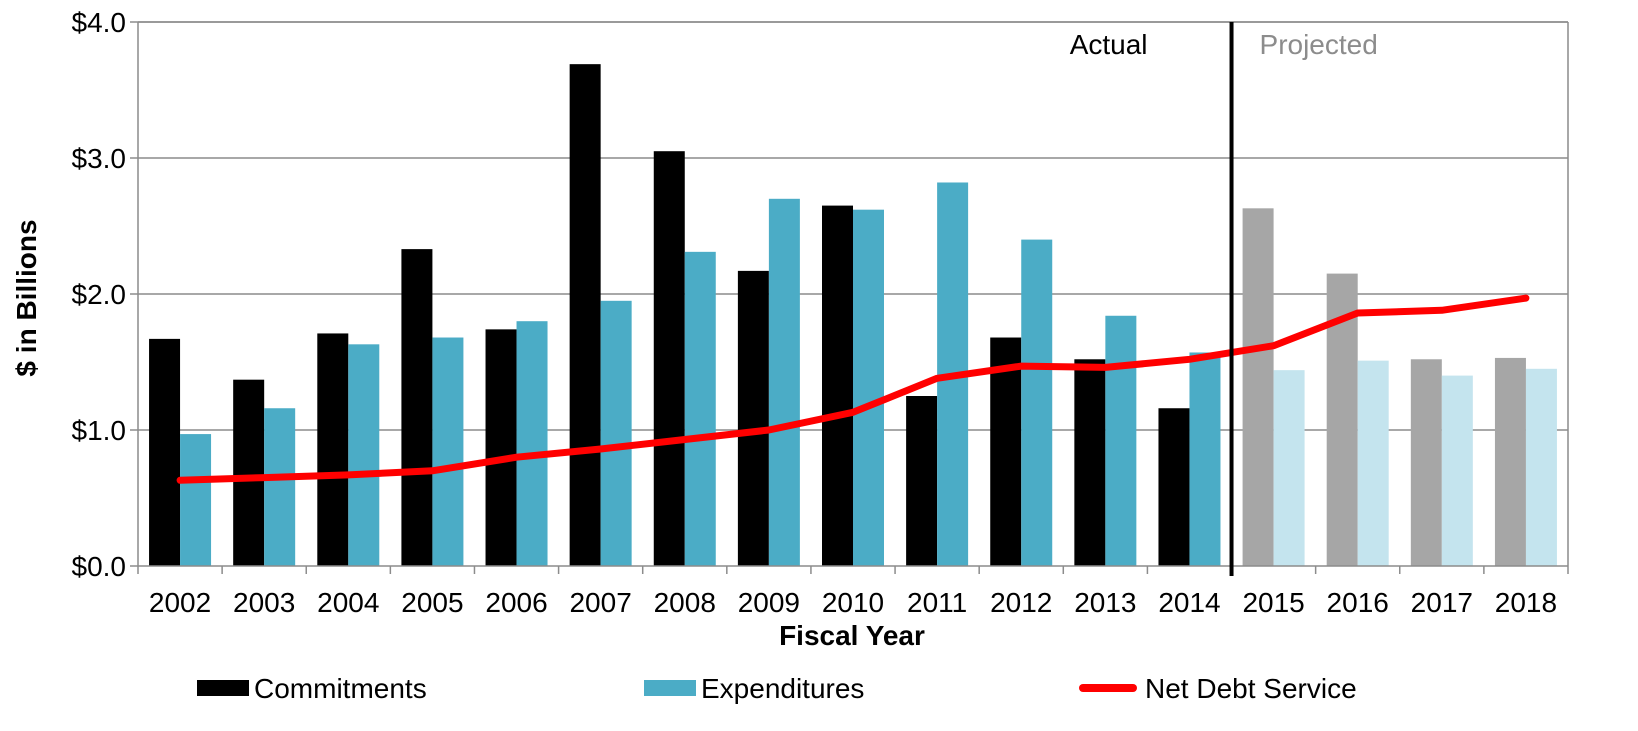 The image size is (1638, 731). Describe the element at coordinates (99, 566) in the screenshot. I see `y-tick-label: $0.0` at that location.